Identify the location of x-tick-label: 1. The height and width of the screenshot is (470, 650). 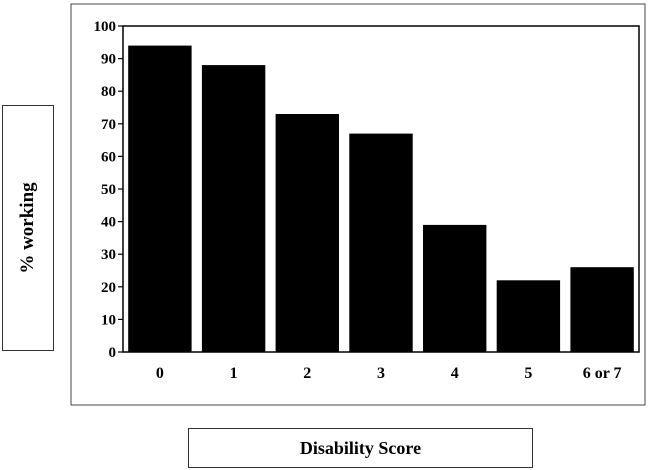
(234, 373).